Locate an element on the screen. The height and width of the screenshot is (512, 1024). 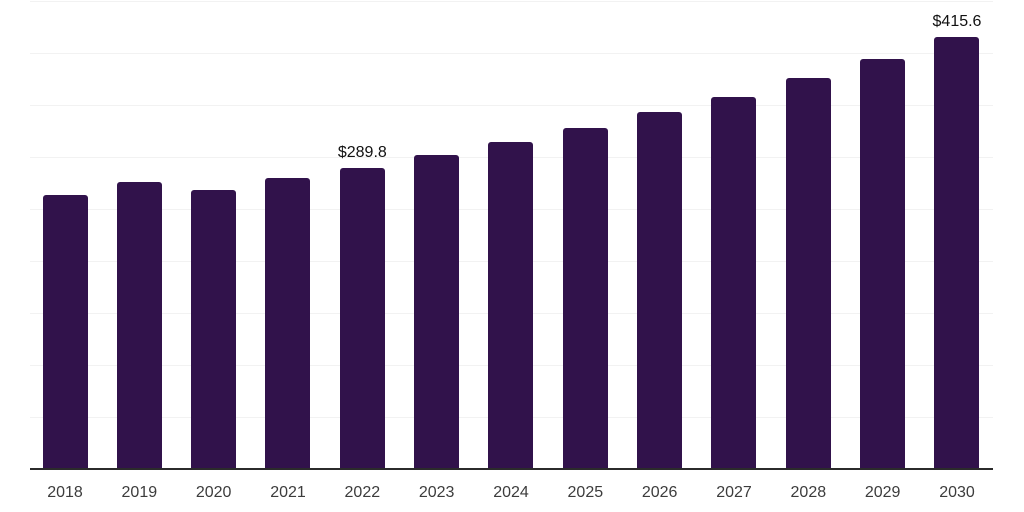
x-tick-2027: 2027 is located at coordinates (734, 492).